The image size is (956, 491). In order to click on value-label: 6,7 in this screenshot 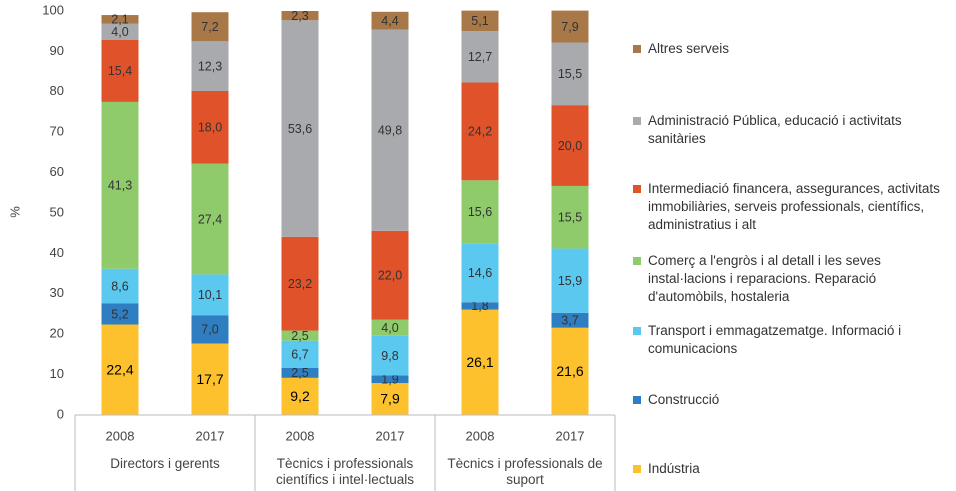, I will do `click(299, 354)`.